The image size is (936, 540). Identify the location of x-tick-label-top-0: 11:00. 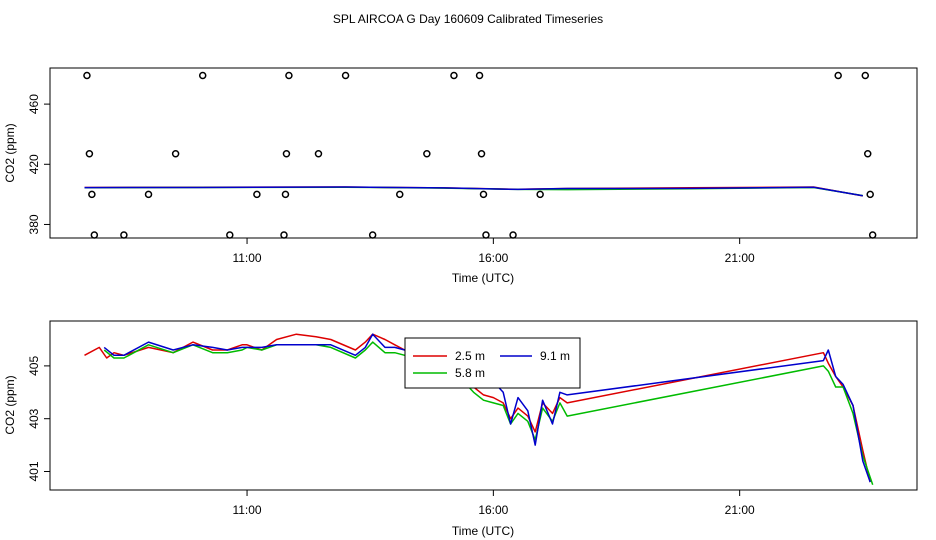
(246, 258).